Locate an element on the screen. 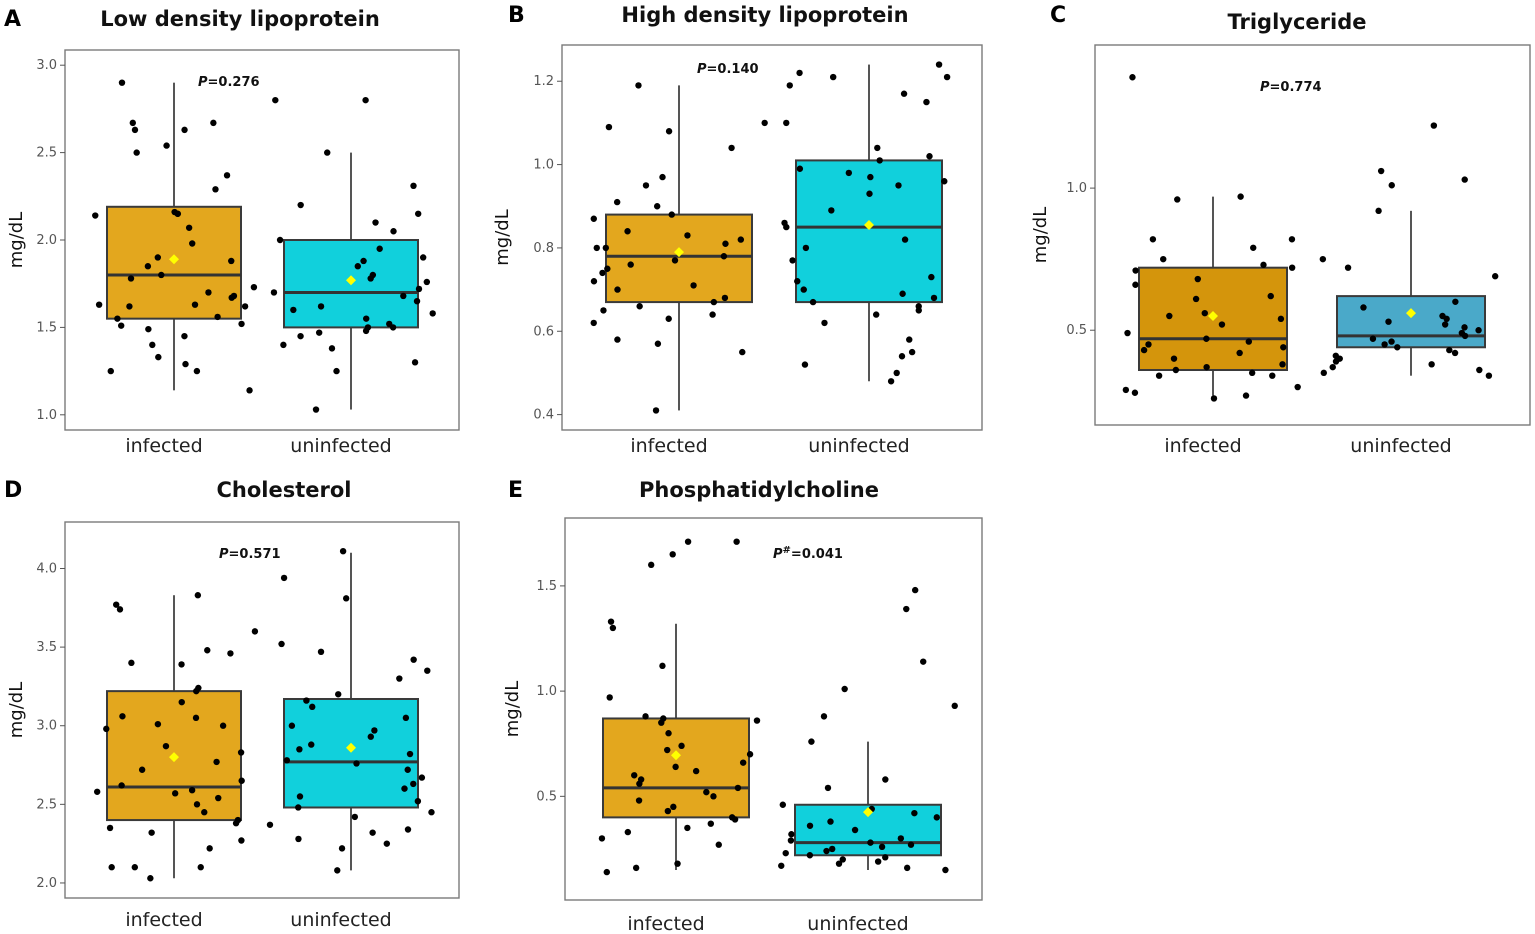  p-value-label: P=0.774 is located at coordinates (1291, 87).